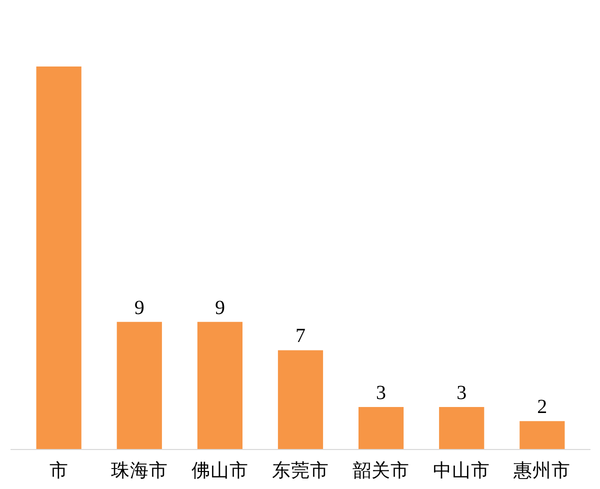 The height and width of the screenshot is (489, 600). Describe the element at coordinates (461, 471) in the screenshot. I see `x-tick-label: 中山市` at that location.